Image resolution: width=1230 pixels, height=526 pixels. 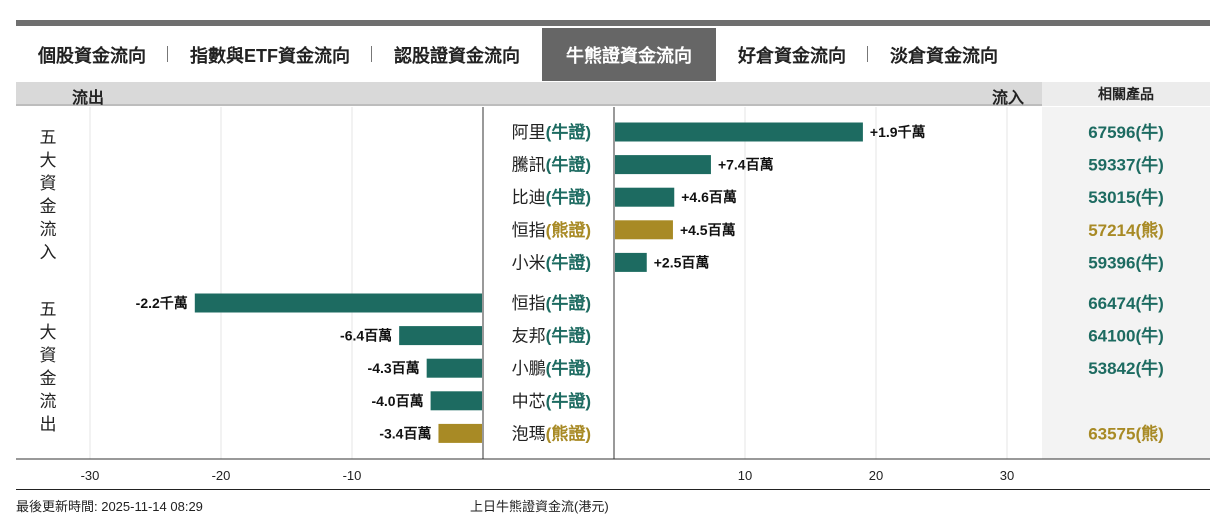 I want to click on x-tick-label: -20, so click(x=221, y=475).